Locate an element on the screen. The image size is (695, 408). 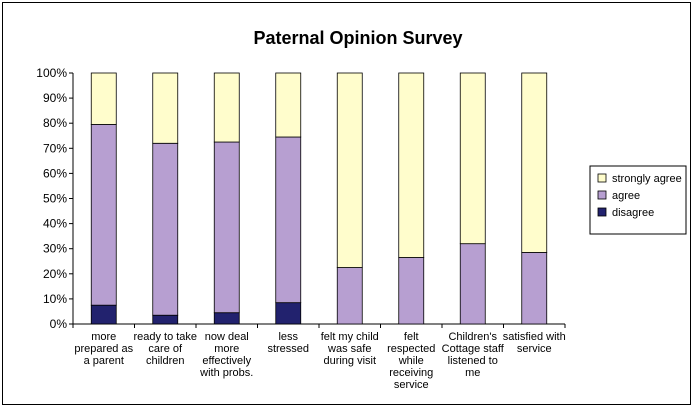
legend-label: strongly agree is located at coordinates (647, 179).